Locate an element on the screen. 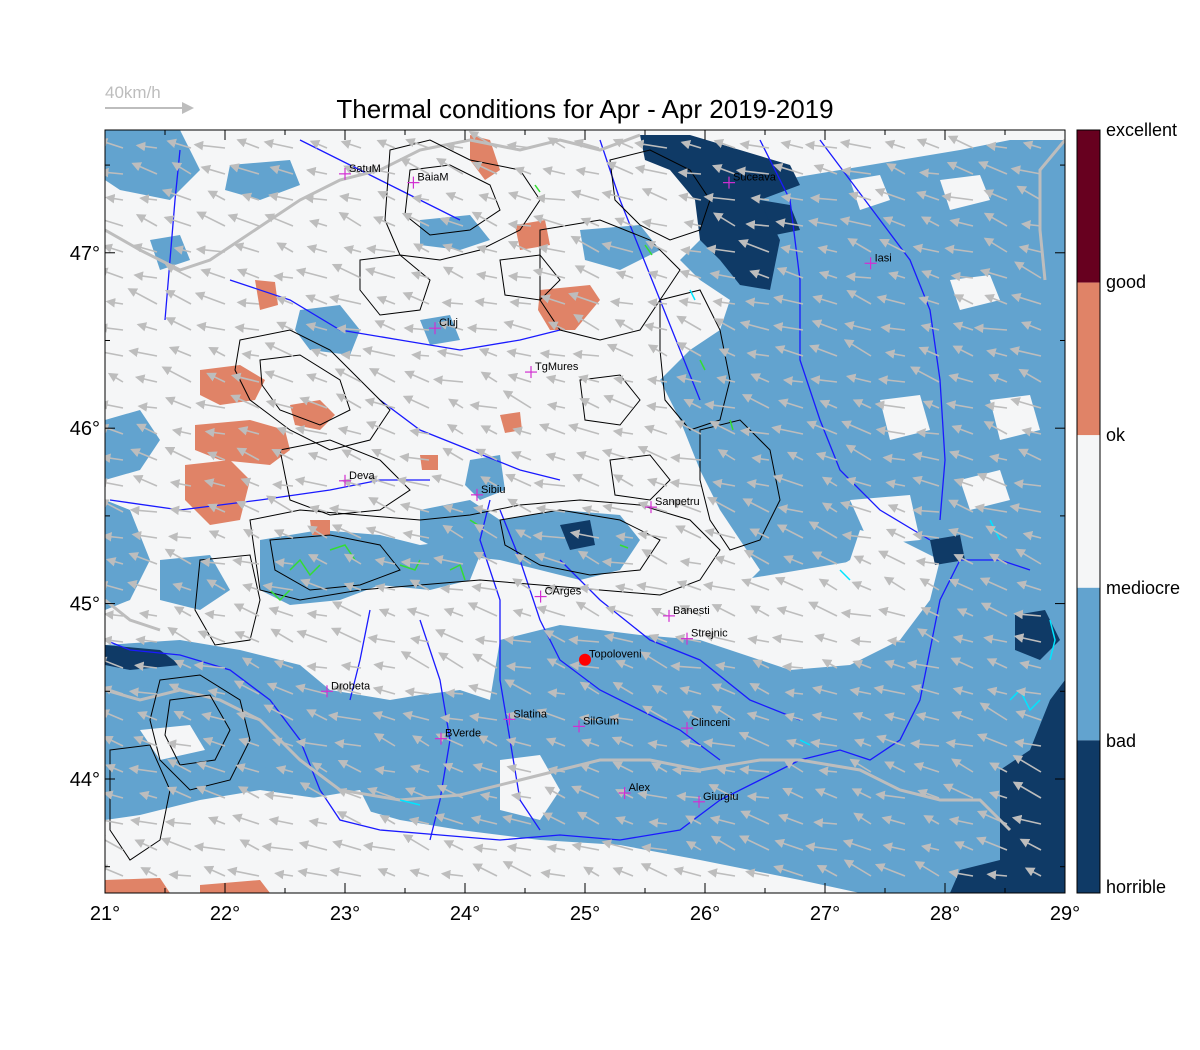 This screenshot has width=1200, height=1050. colorbar-label: good is located at coordinates (1126, 282).